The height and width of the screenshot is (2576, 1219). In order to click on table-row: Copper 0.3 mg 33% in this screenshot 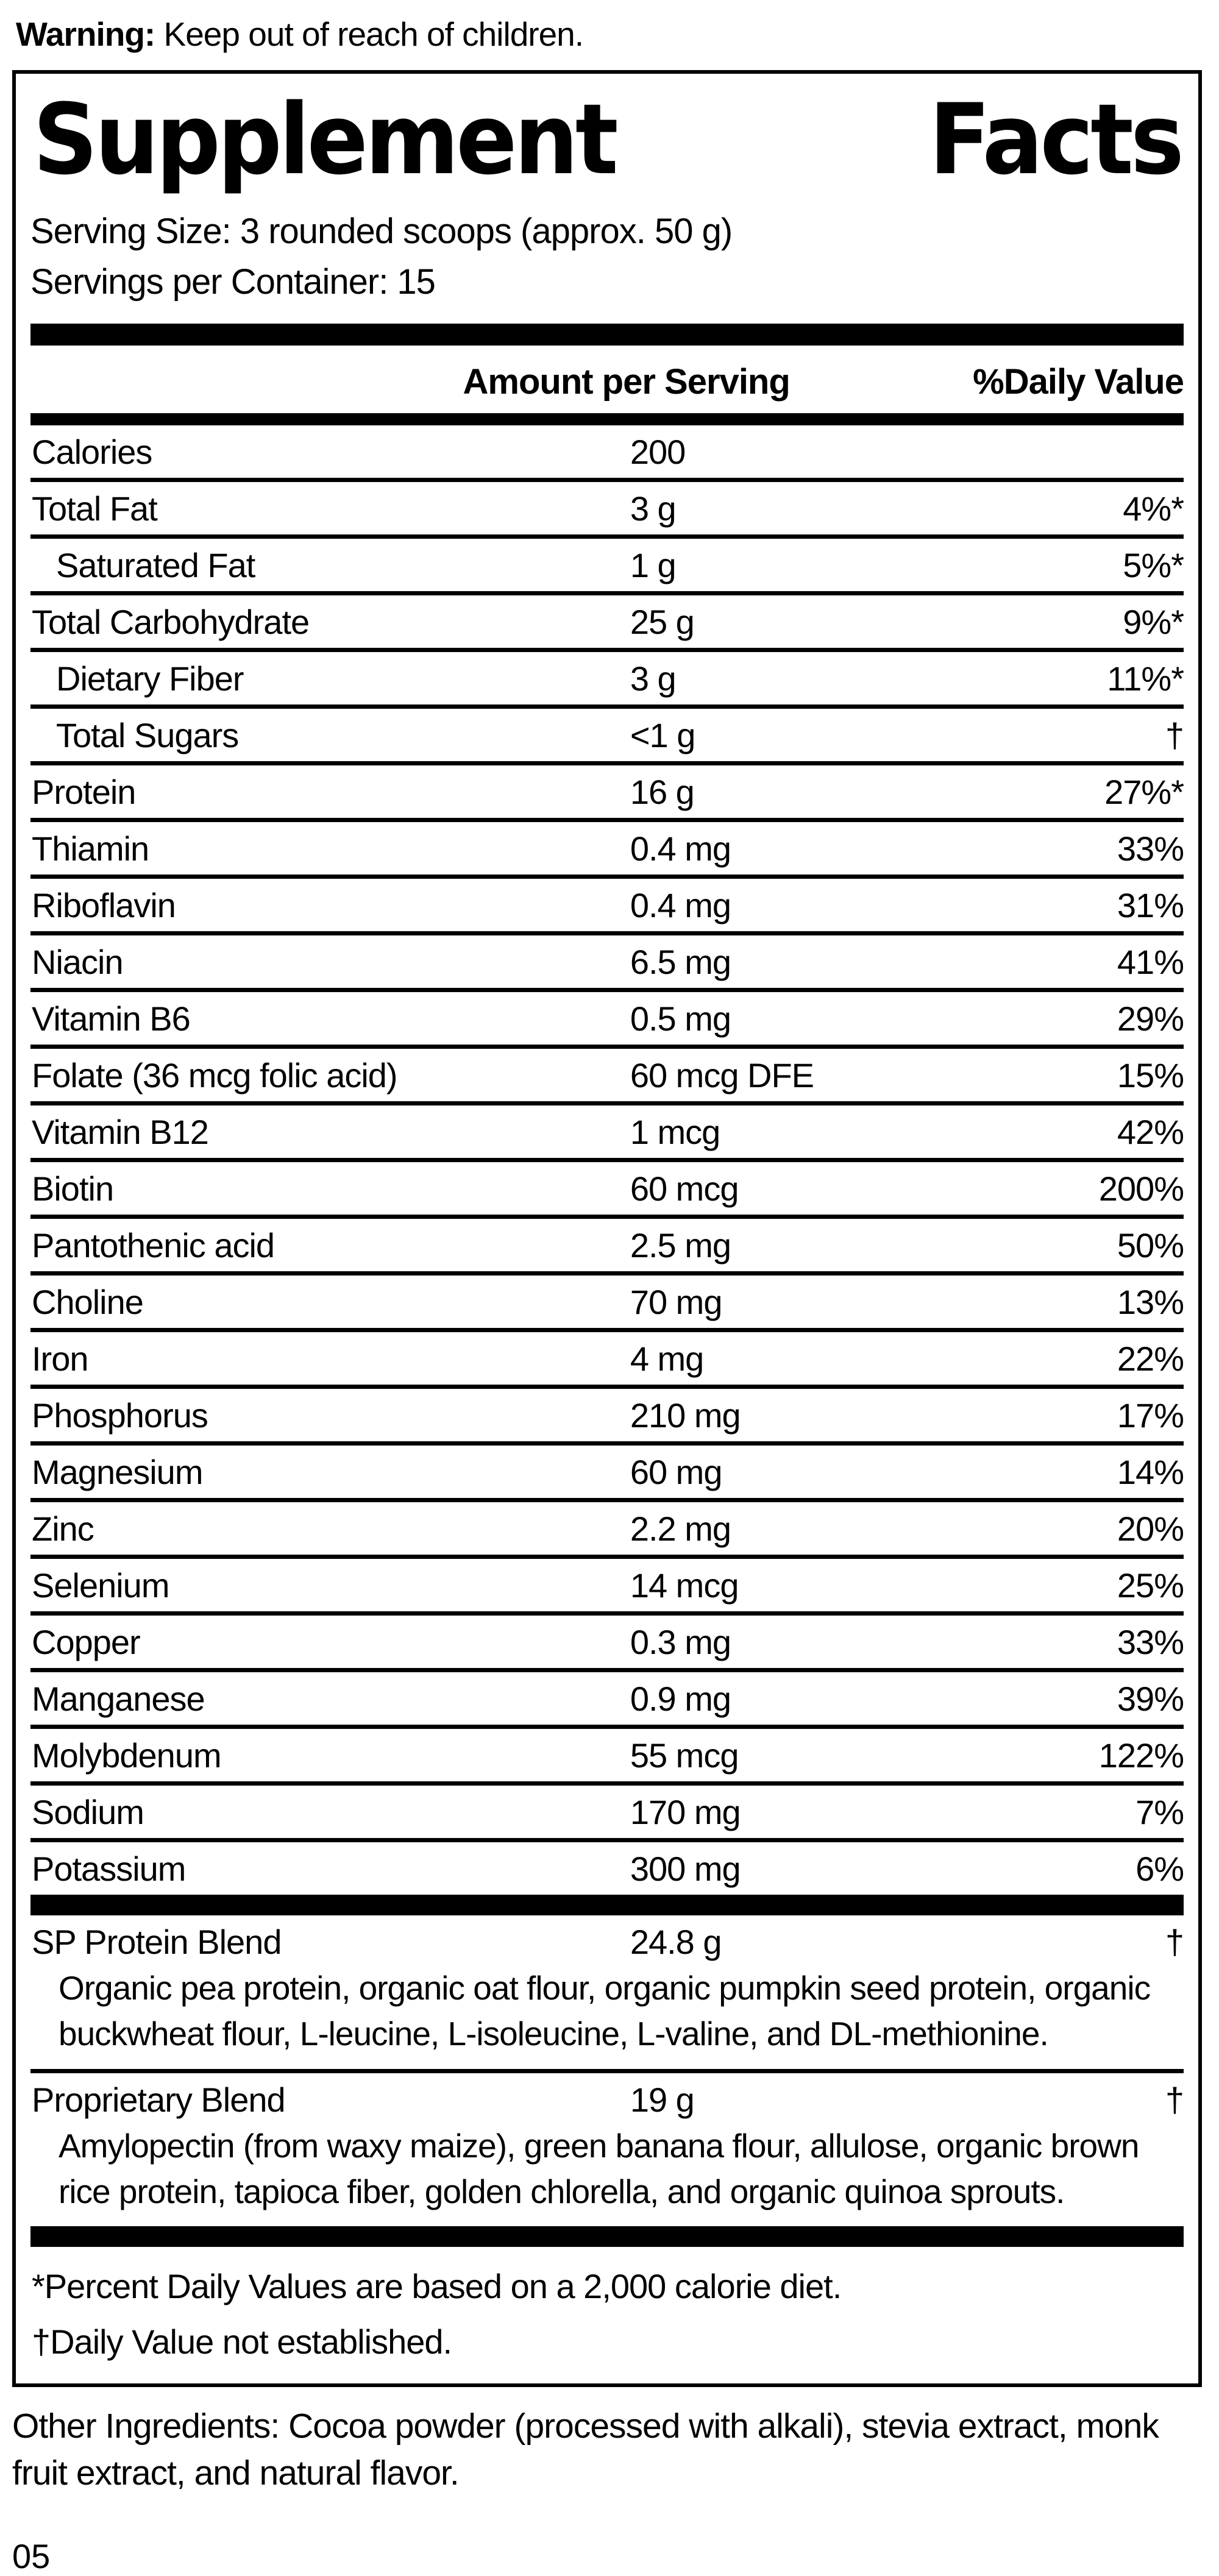, I will do `click(607, 1645)`.